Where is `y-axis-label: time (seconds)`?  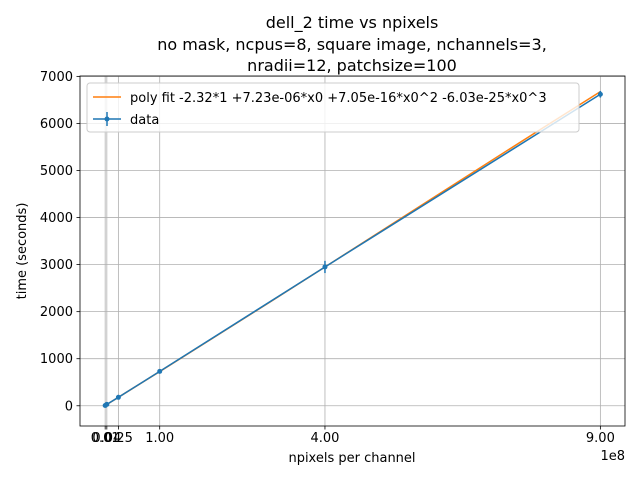
y-axis-label: time (seconds) is located at coordinates (22, 251).